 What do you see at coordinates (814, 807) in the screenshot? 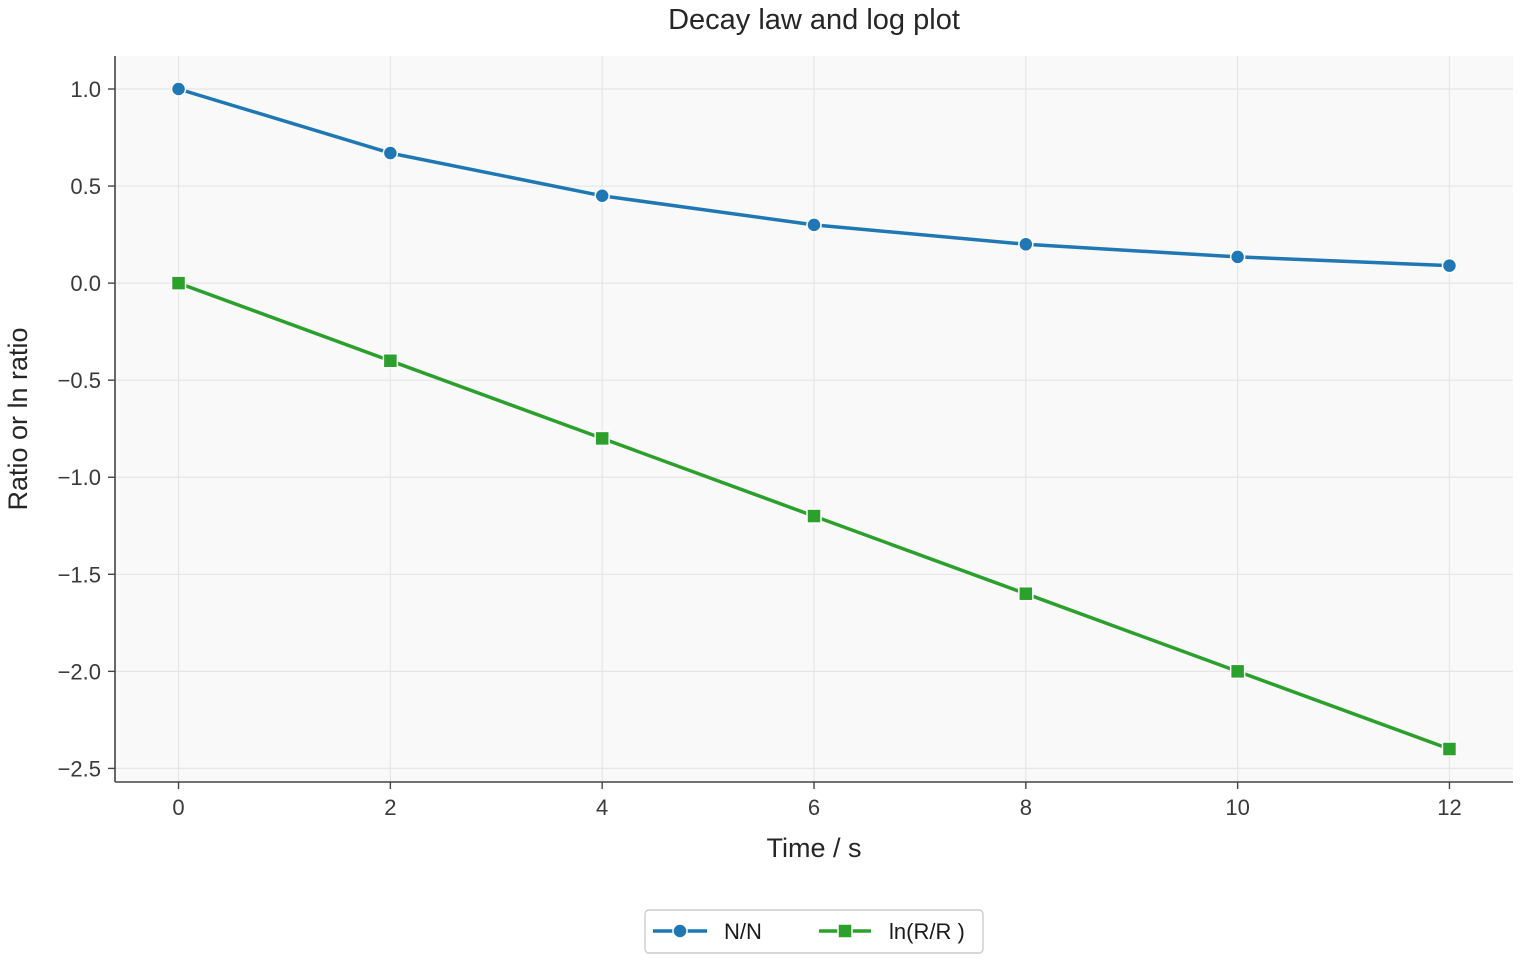
I see `x-tick-label: 6` at bounding box center [814, 807].